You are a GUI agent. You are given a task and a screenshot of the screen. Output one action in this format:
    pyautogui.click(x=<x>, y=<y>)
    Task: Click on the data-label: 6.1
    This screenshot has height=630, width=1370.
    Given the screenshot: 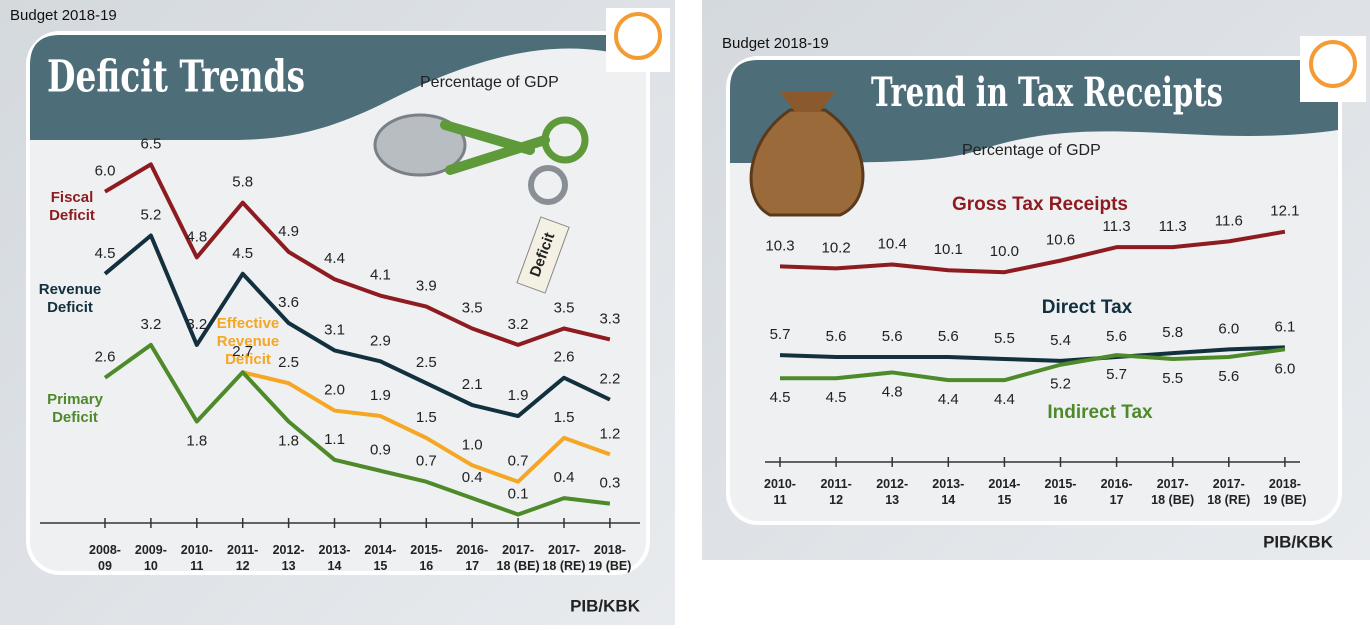 What is the action you would take?
    pyautogui.click(x=1284, y=326)
    